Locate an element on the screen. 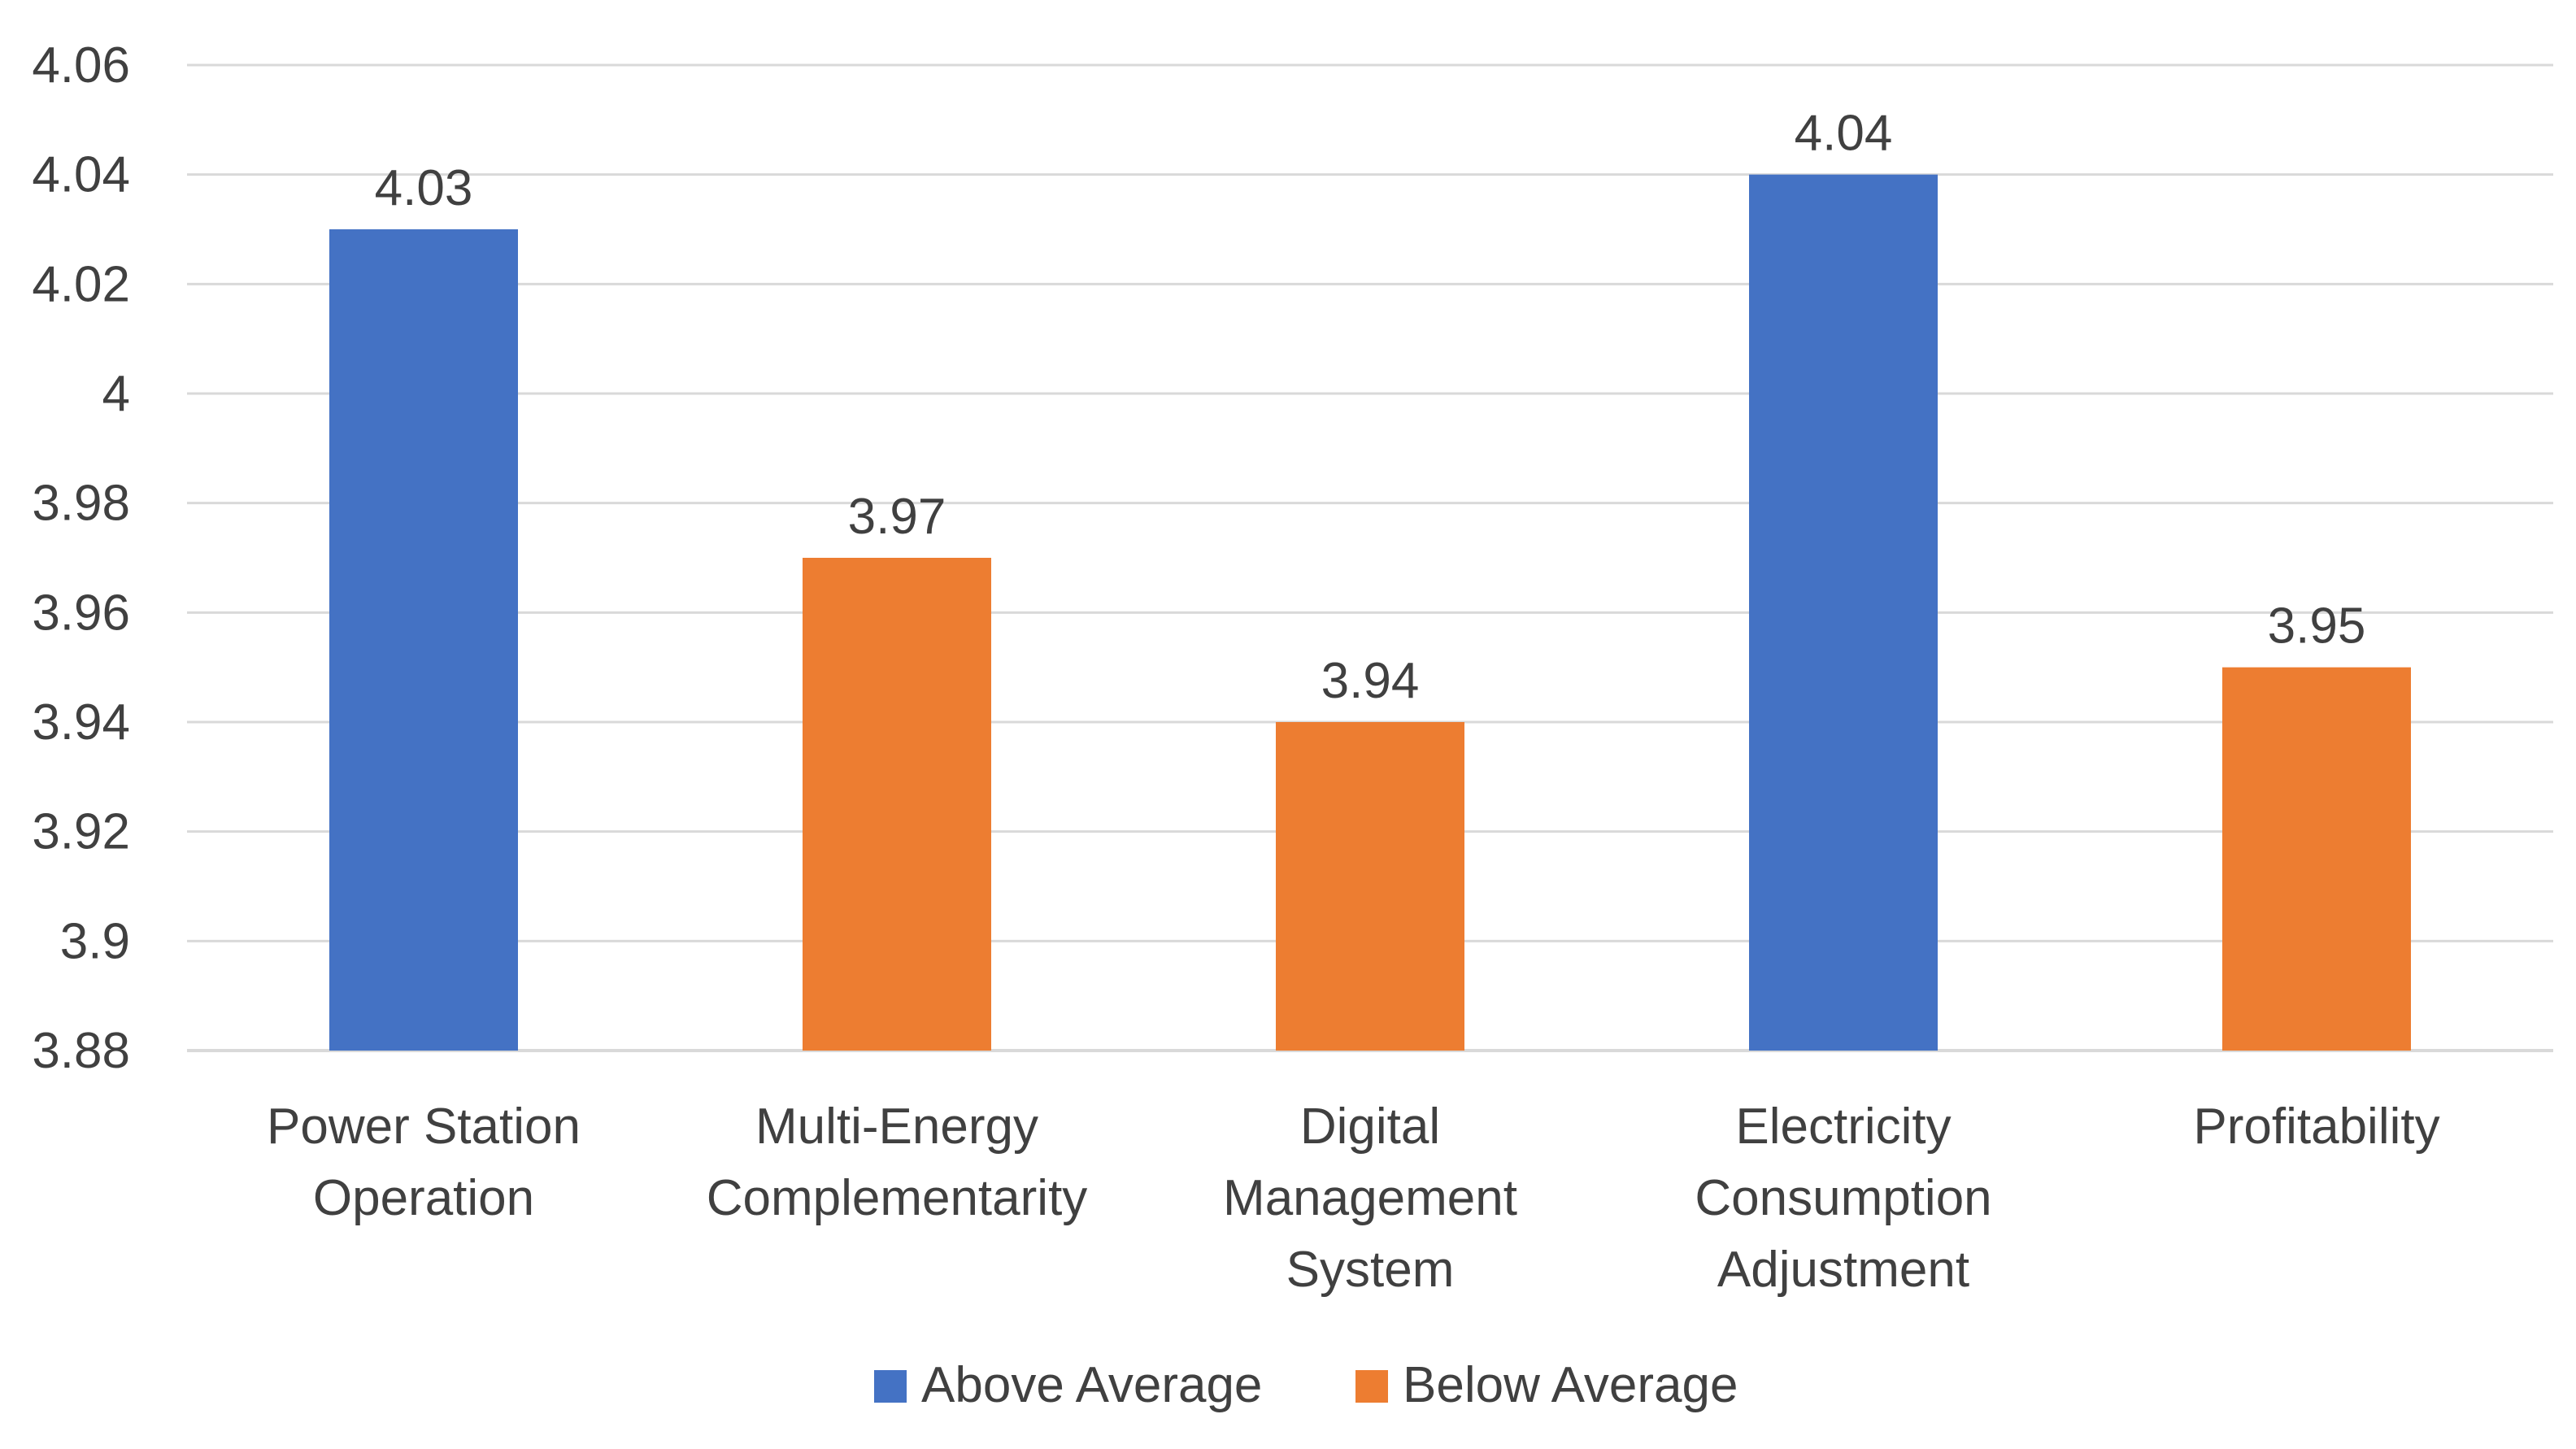 Image resolution: width=2576 pixels, height=1449 pixels. y-tick-label: 3.88 is located at coordinates (81, 1051).